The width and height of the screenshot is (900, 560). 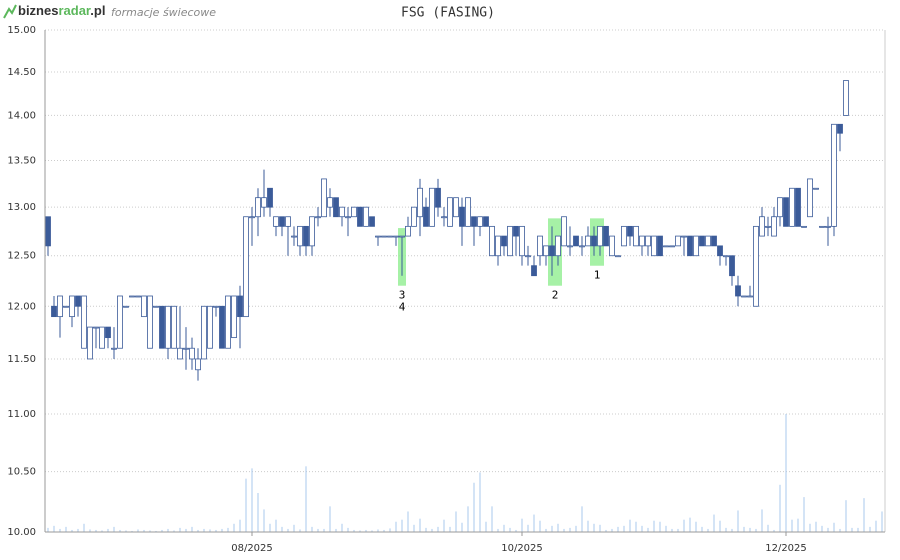 I want to click on y-tick-label: 12.50, so click(x=21, y=256).